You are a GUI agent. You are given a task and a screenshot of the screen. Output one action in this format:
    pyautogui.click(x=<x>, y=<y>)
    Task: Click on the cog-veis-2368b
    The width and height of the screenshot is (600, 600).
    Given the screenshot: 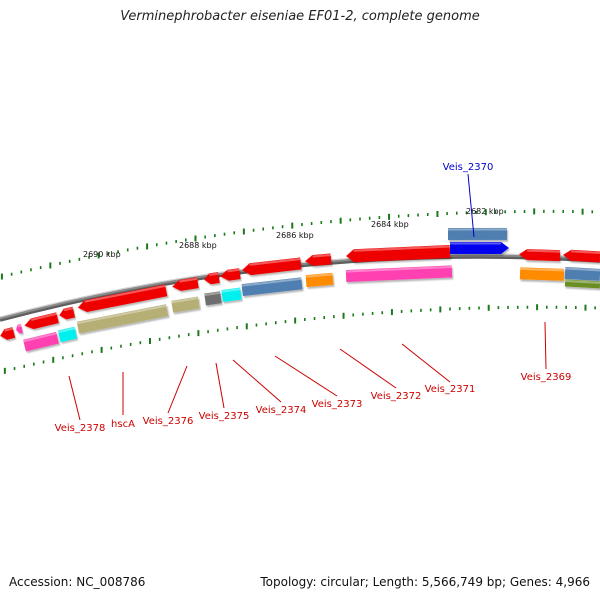 What is the action you would take?
    pyautogui.click(x=582, y=284)
    